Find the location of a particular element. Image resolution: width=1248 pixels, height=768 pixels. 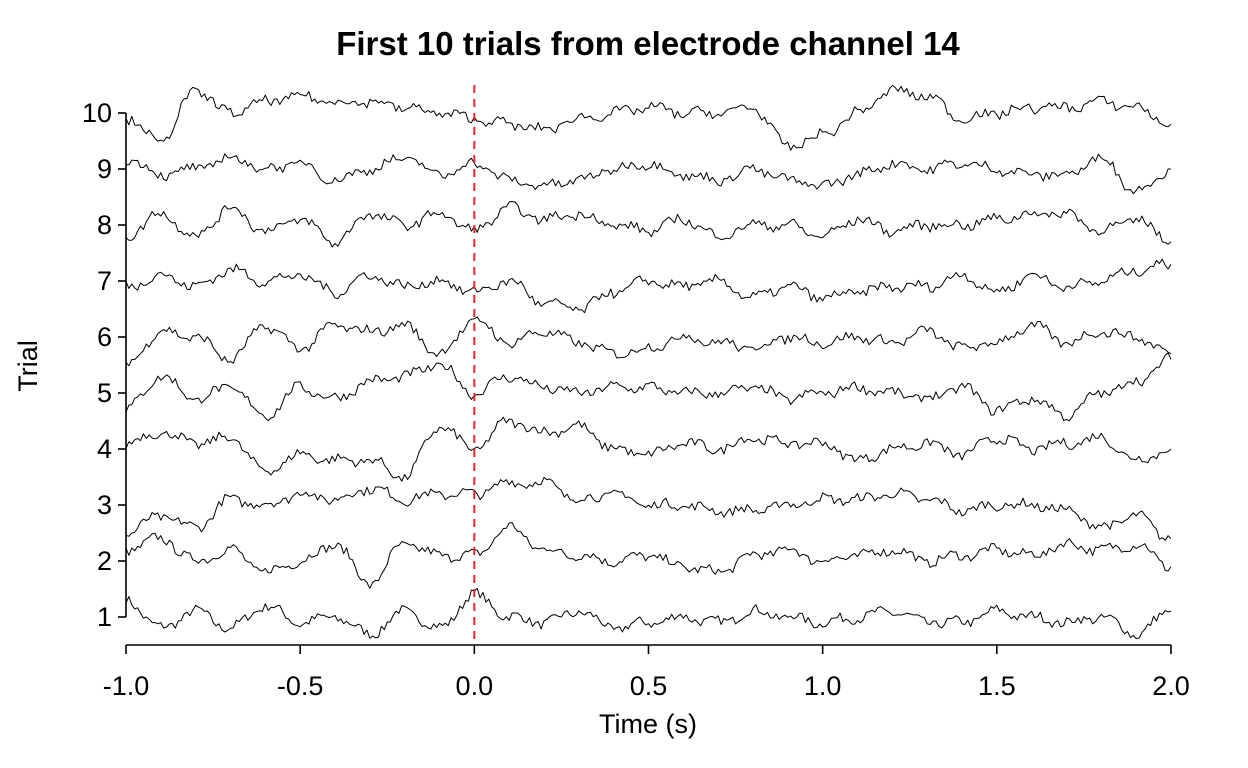

y-tick-label: 6 is located at coordinates (104, 337).